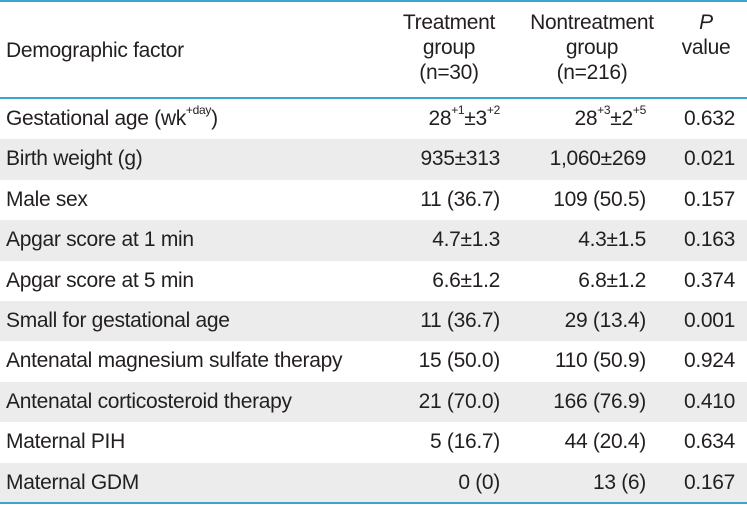 This screenshot has width=747, height=505. I want to click on row-p-value: 0.163, so click(709, 240).